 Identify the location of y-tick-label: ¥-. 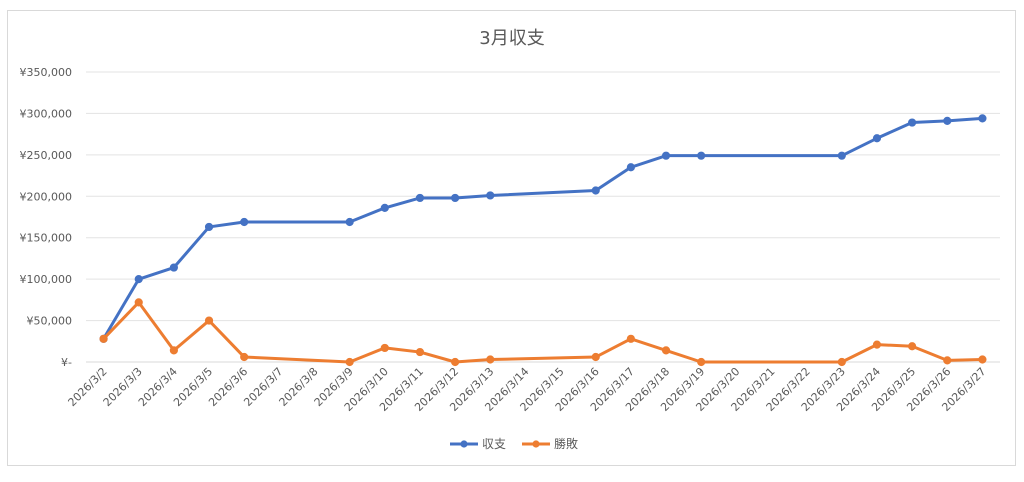
(66, 362).